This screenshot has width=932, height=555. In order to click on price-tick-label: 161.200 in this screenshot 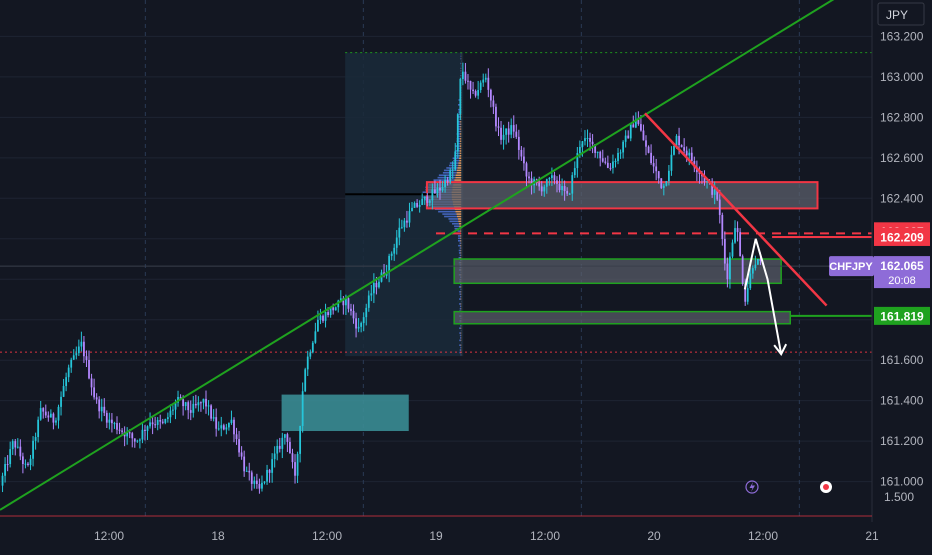, I will do `click(902, 441)`.